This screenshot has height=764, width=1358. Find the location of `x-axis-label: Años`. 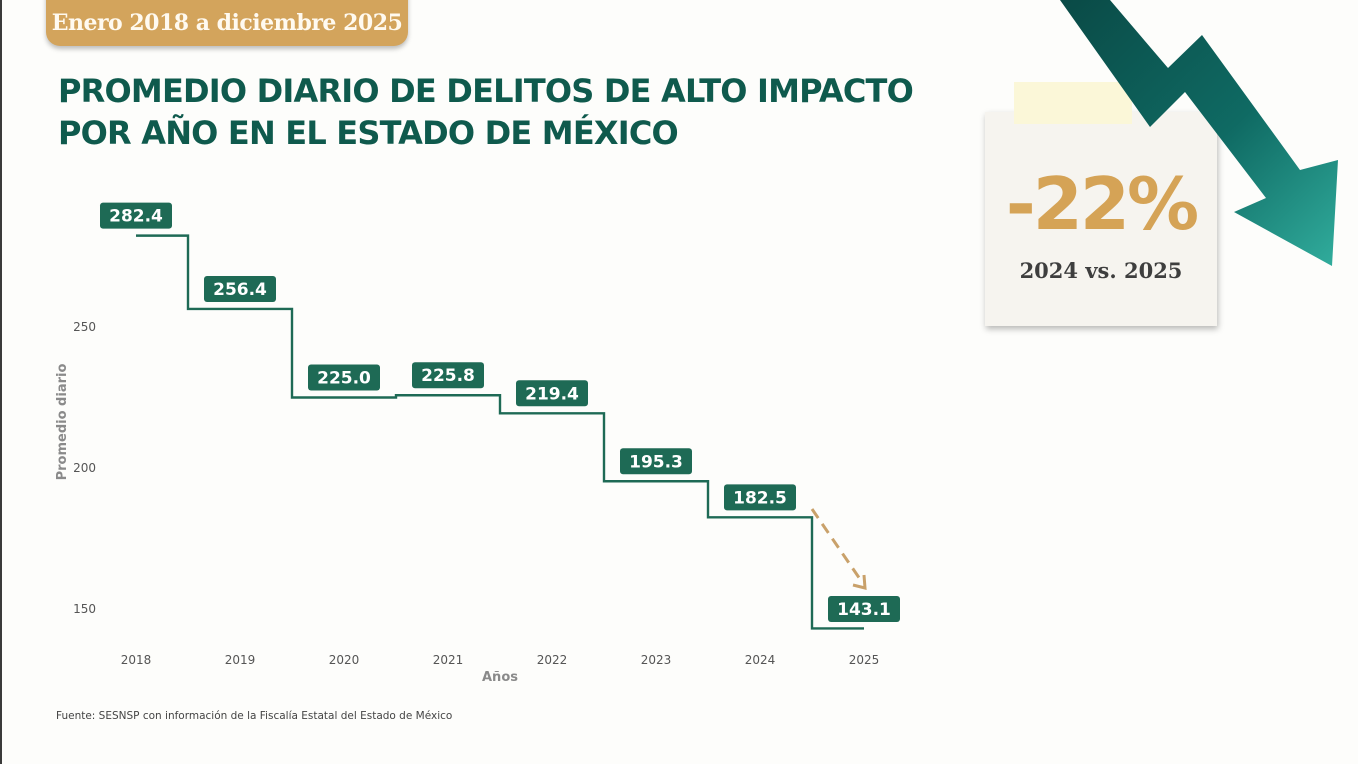

x-axis-label: Años is located at coordinates (500, 677).